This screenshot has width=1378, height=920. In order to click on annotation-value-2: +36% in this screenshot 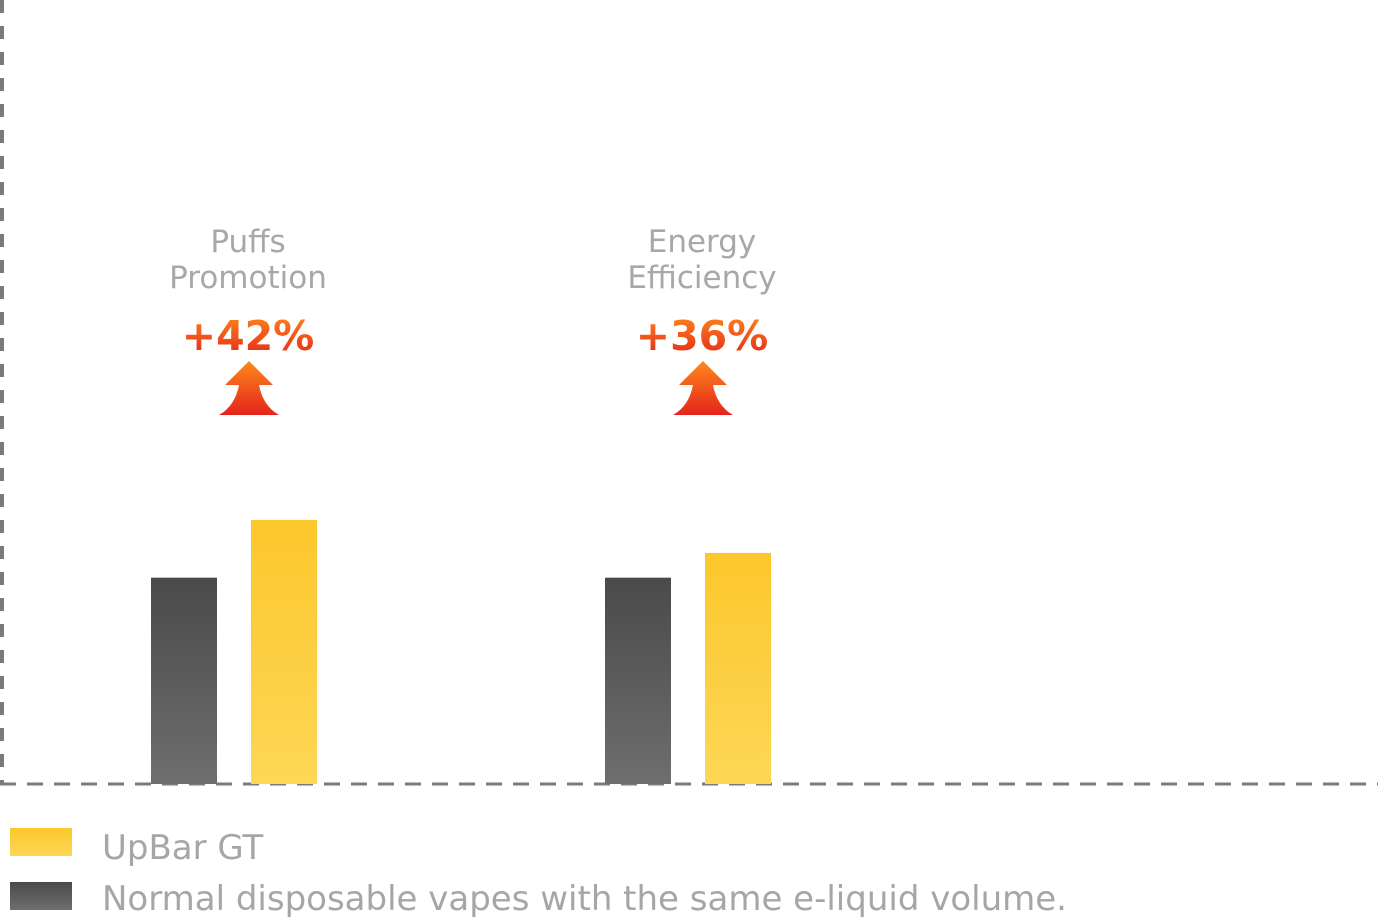, I will do `click(702, 336)`.